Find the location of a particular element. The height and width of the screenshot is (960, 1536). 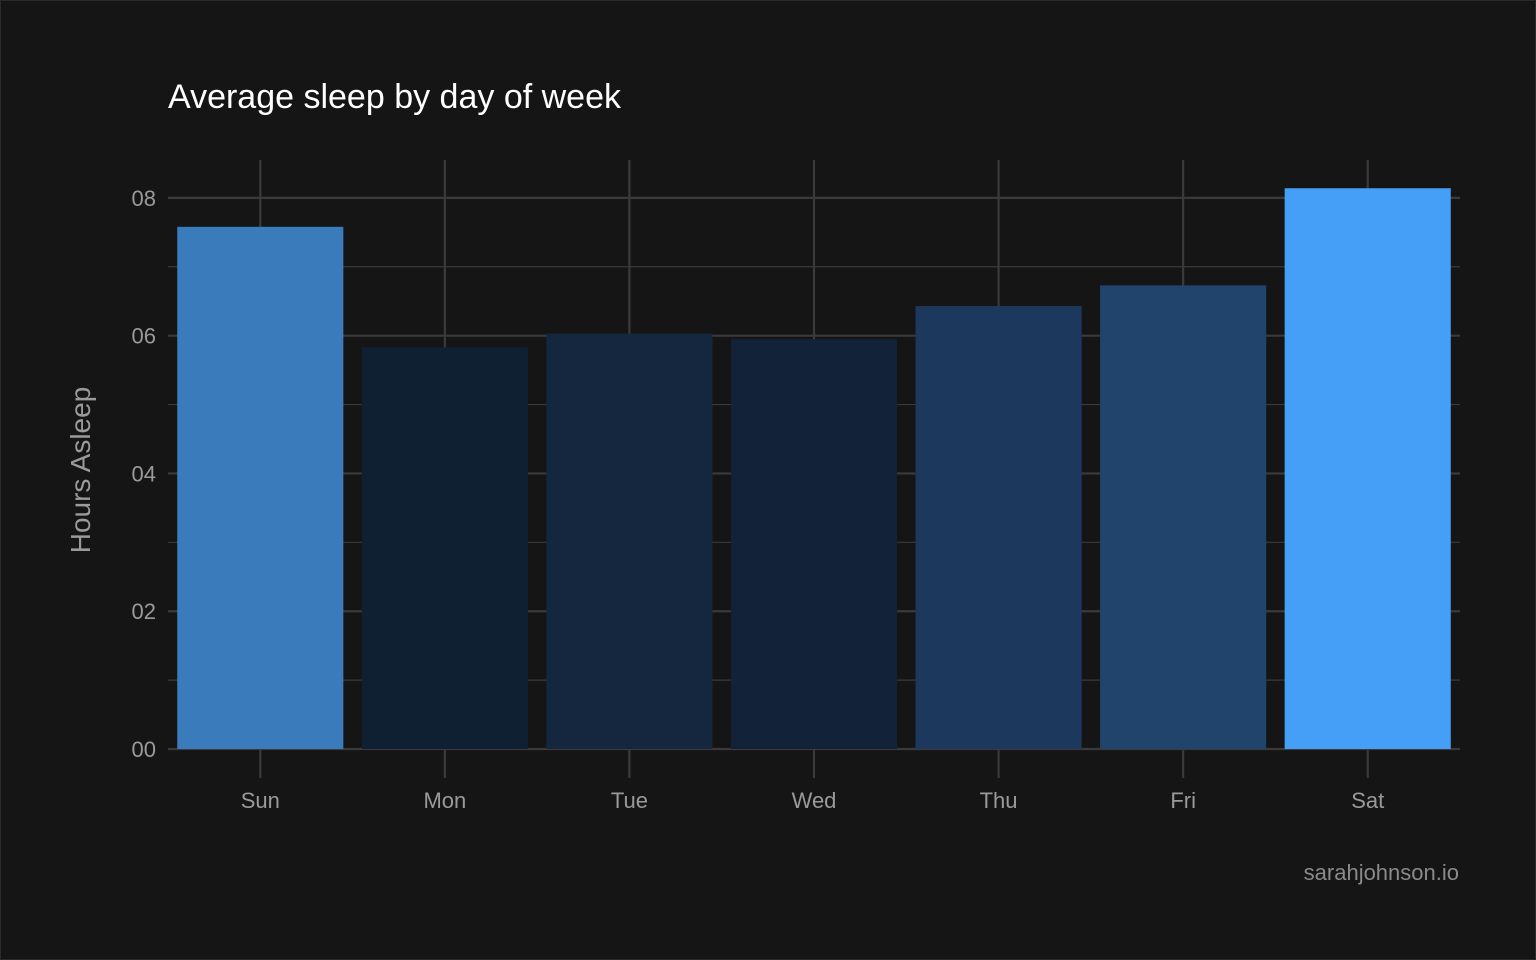

x-tick-label: Tue is located at coordinates (629, 800).